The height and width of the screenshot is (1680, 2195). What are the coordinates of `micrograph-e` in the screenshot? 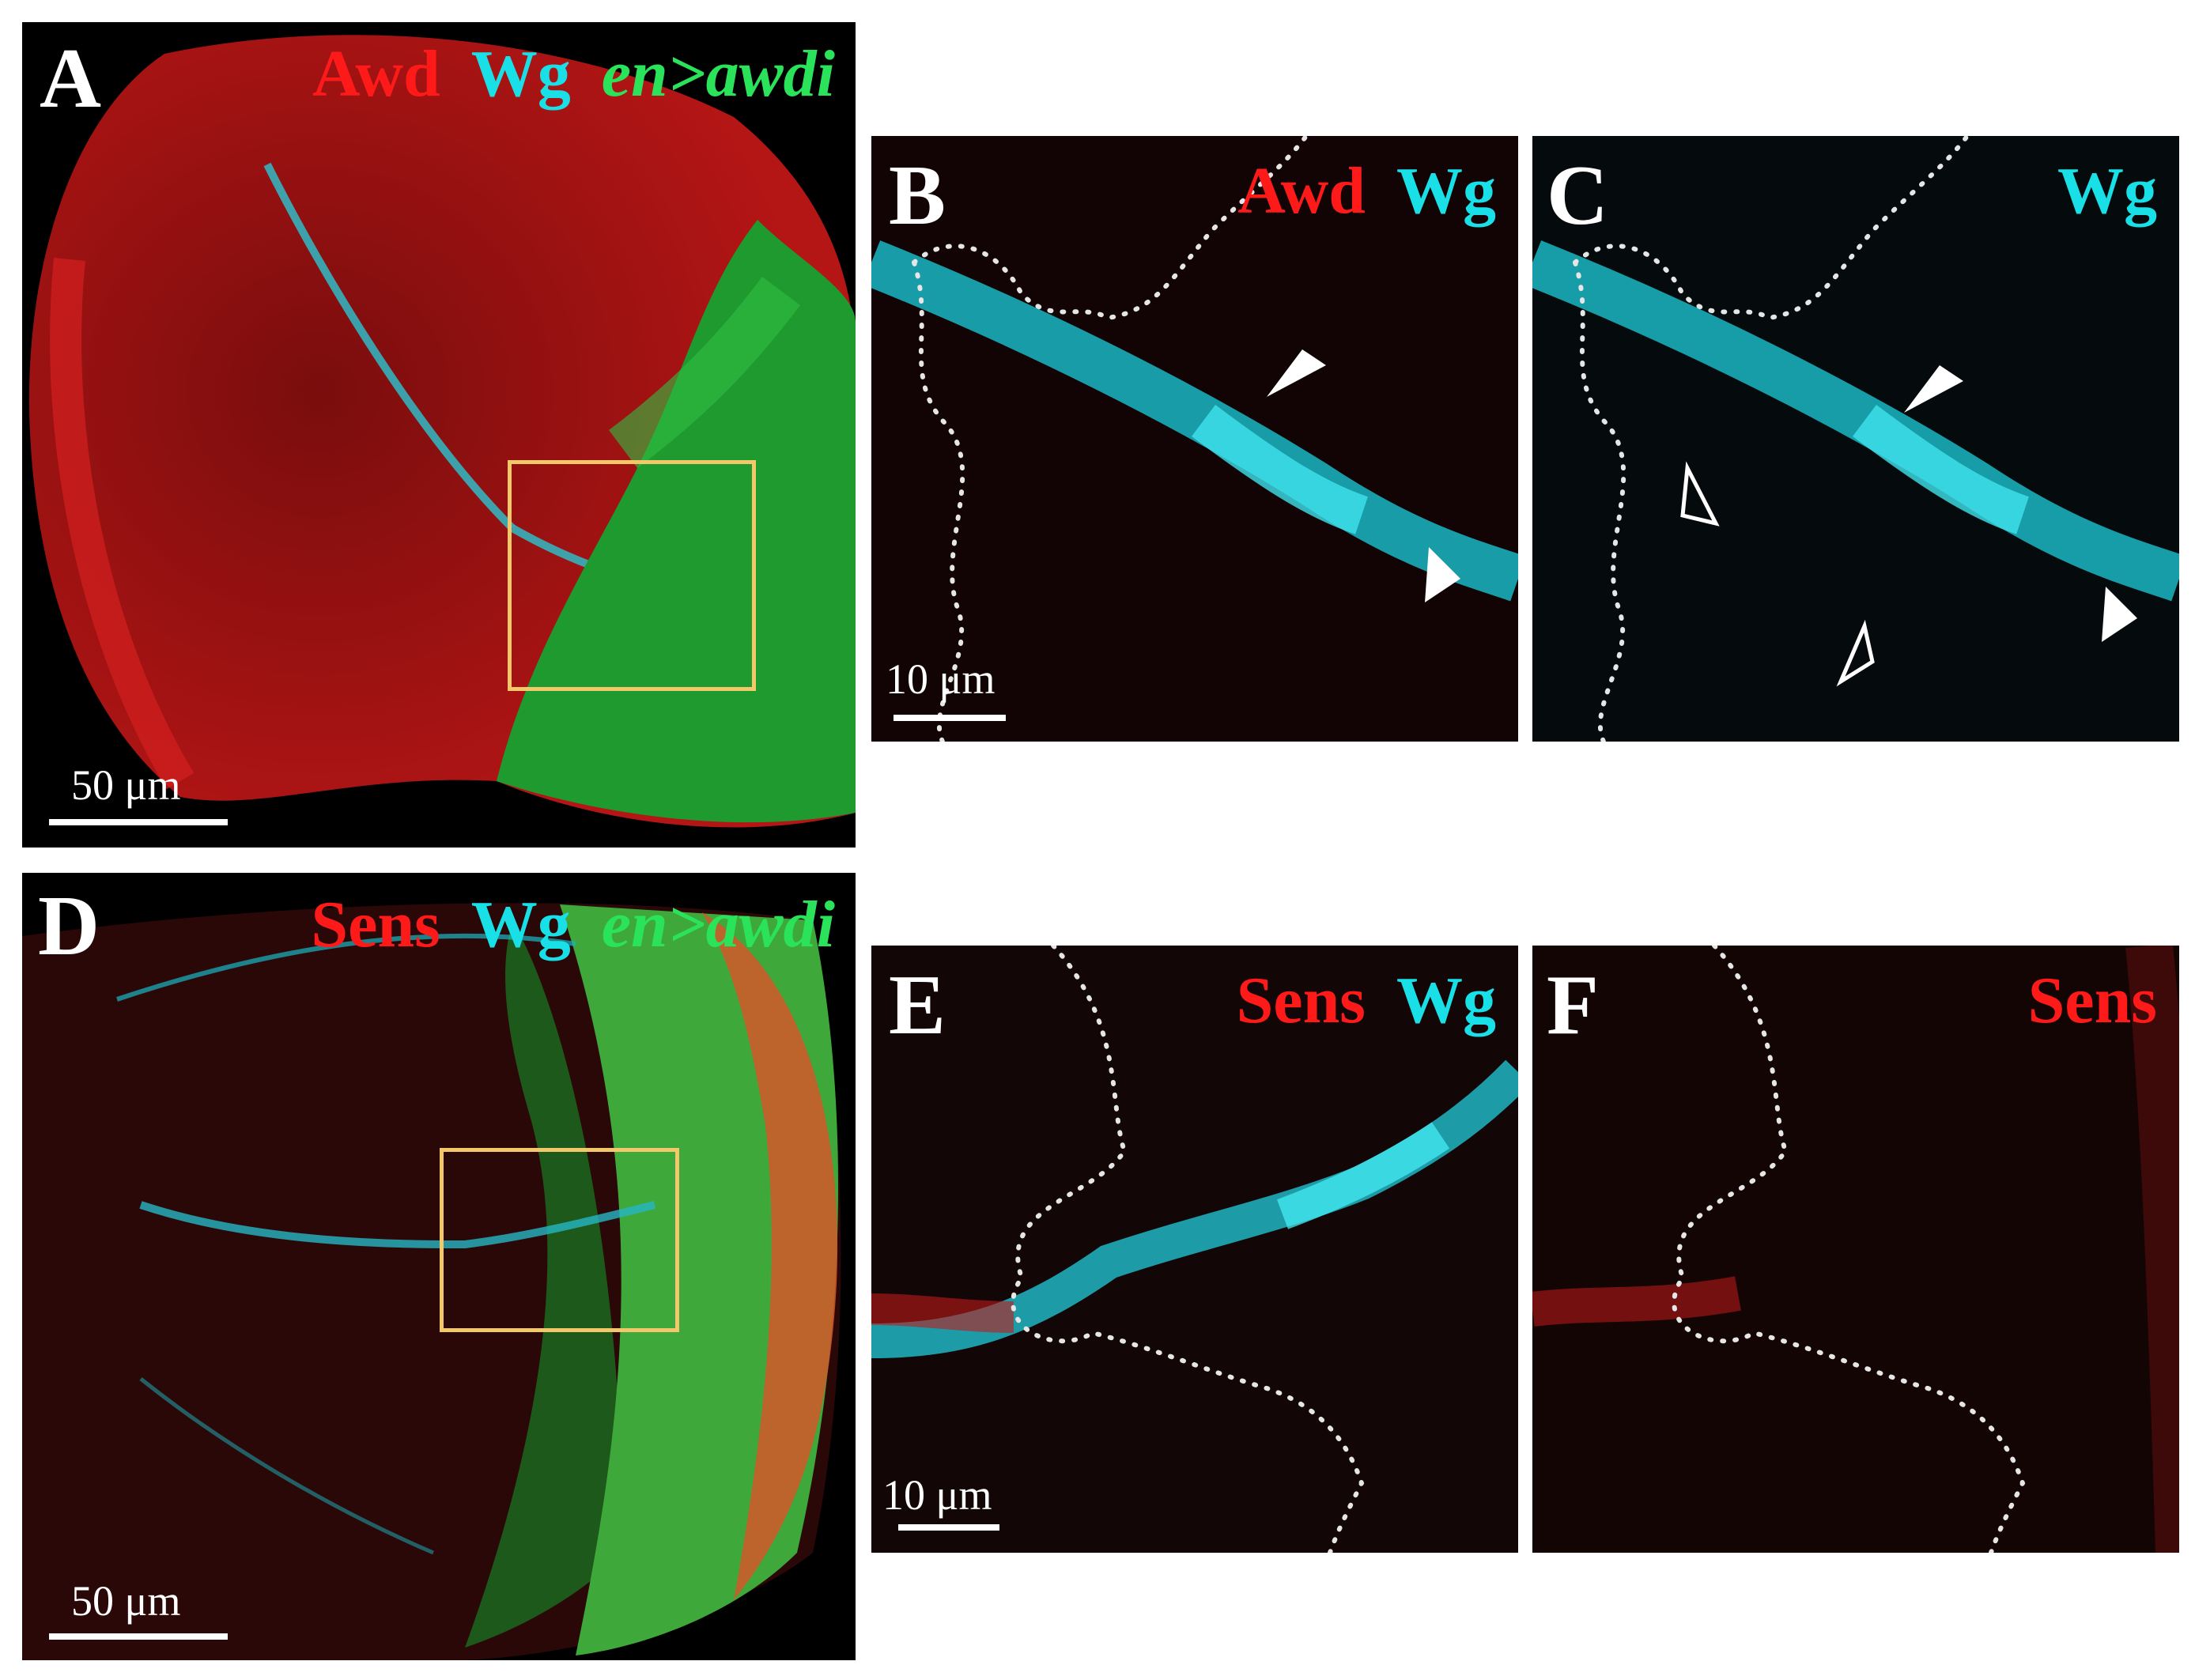 It's located at (1194, 1249).